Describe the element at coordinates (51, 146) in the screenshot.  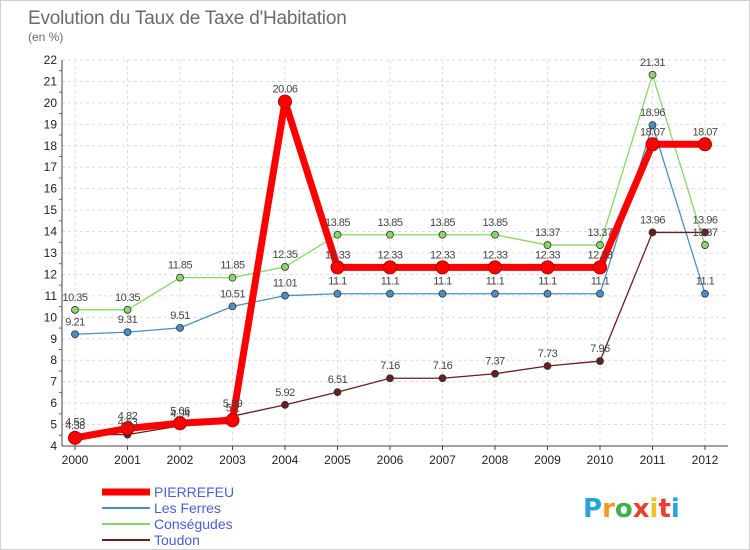
I see `y-tick-label: 18` at that location.